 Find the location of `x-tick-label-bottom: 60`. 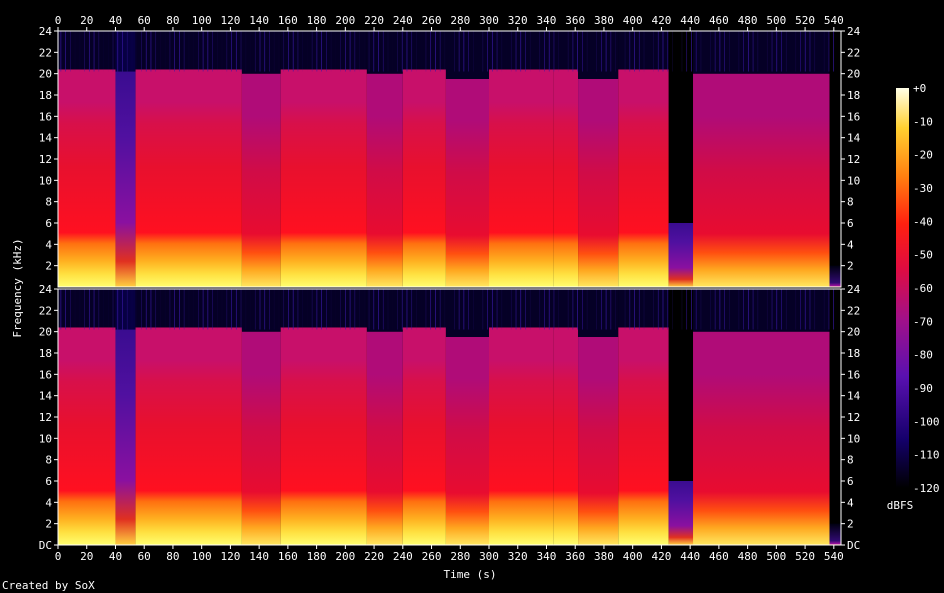

x-tick-label-bottom: 60 is located at coordinates (144, 556).